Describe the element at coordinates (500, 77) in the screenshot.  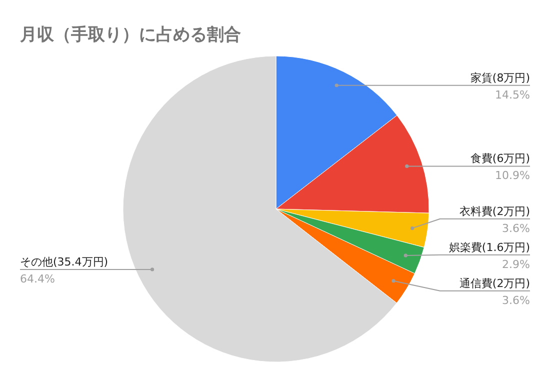
I see `slice-label: 家賃(8万円)` at that location.